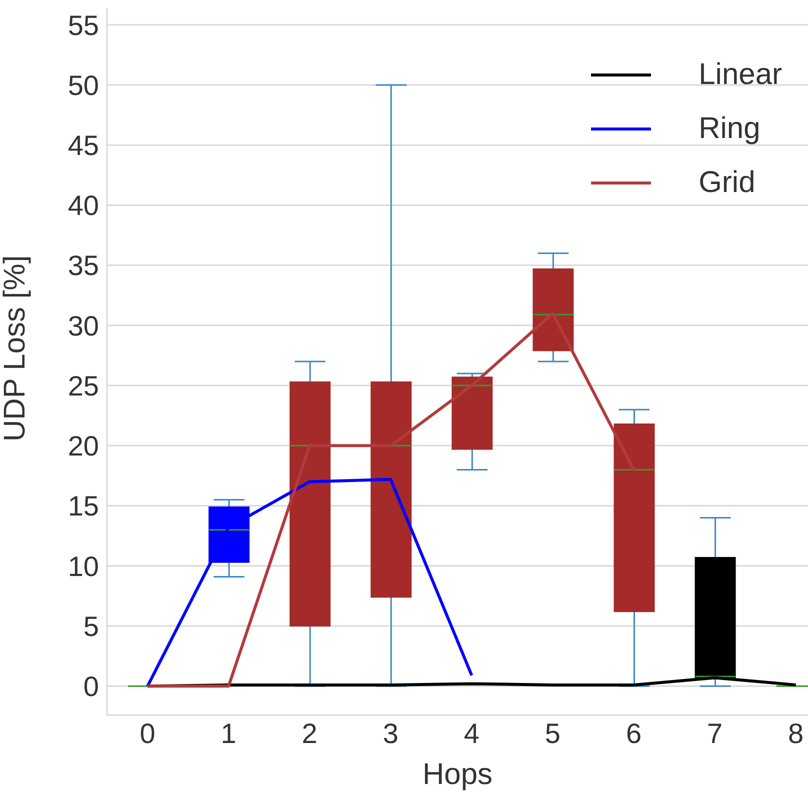 This screenshot has width=808, height=798. What do you see at coordinates (16, 348) in the screenshot?
I see `y-axis-title: UDP Loss [%]` at bounding box center [16, 348].